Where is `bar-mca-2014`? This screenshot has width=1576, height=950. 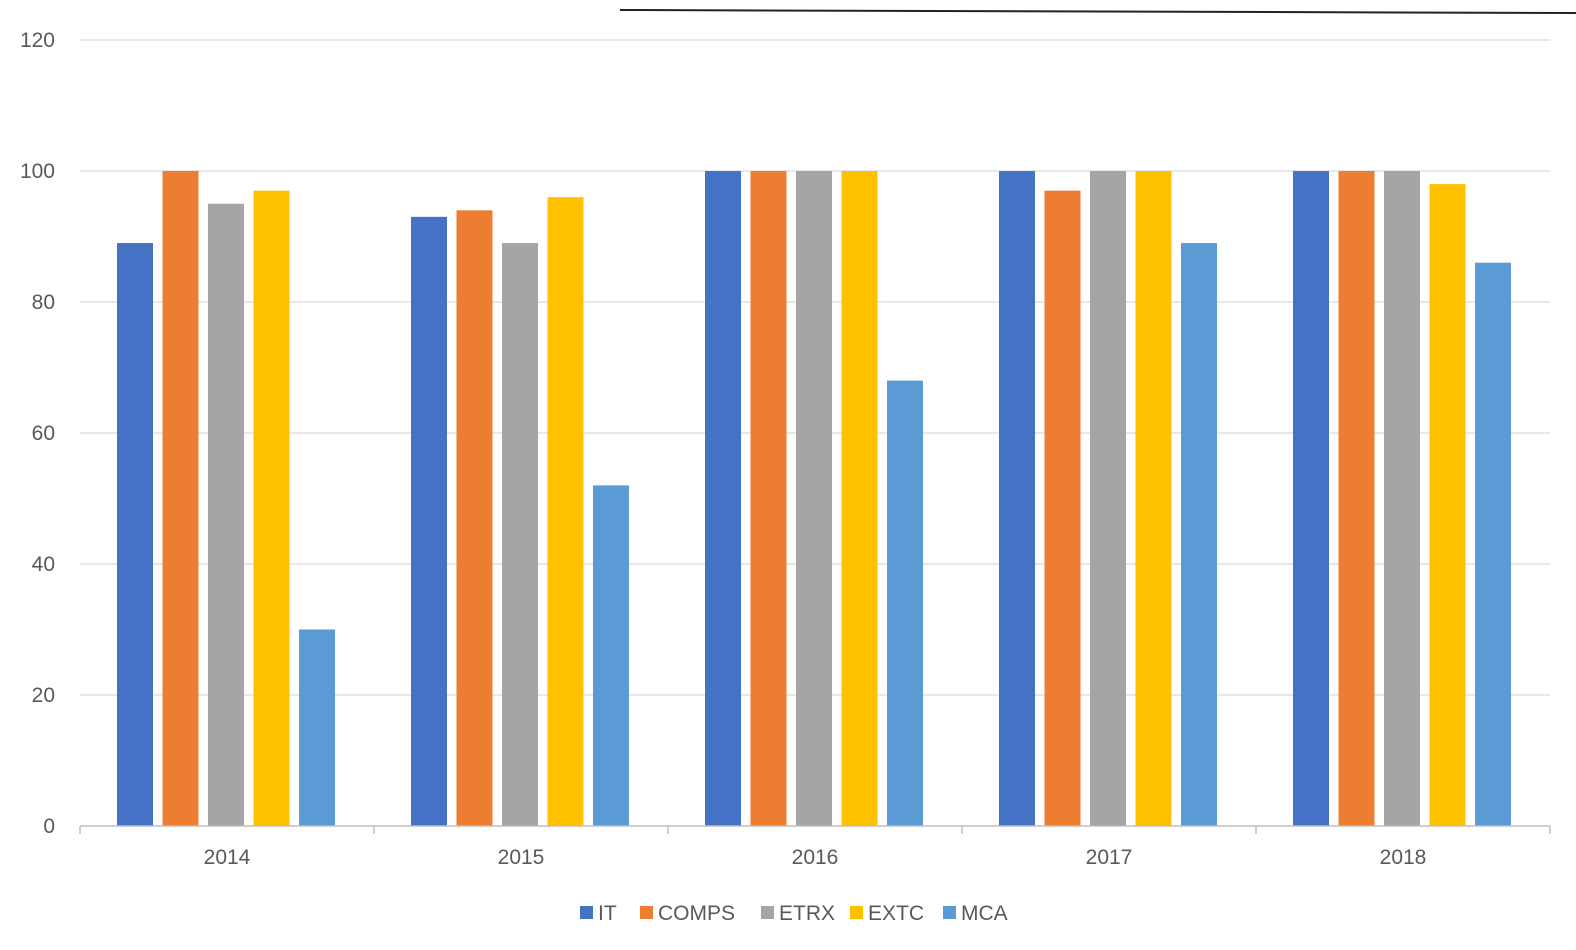 bar-mca-2014 is located at coordinates (317, 727).